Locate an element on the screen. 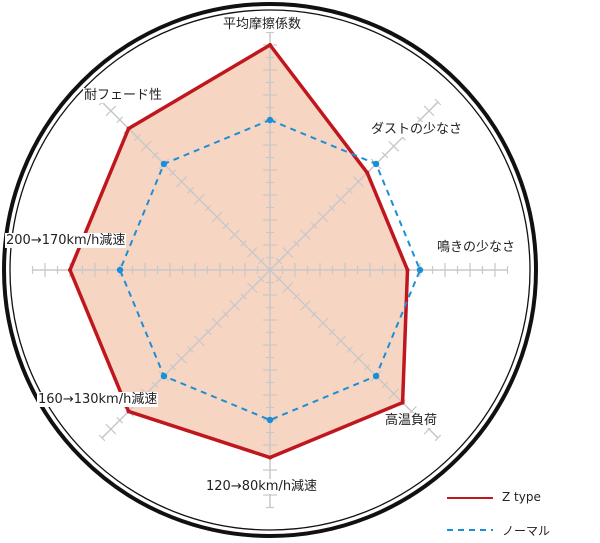 This screenshot has height=543, width=600. axis-label-200-170: 200→170km/h減速 is located at coordinates (66, 240).